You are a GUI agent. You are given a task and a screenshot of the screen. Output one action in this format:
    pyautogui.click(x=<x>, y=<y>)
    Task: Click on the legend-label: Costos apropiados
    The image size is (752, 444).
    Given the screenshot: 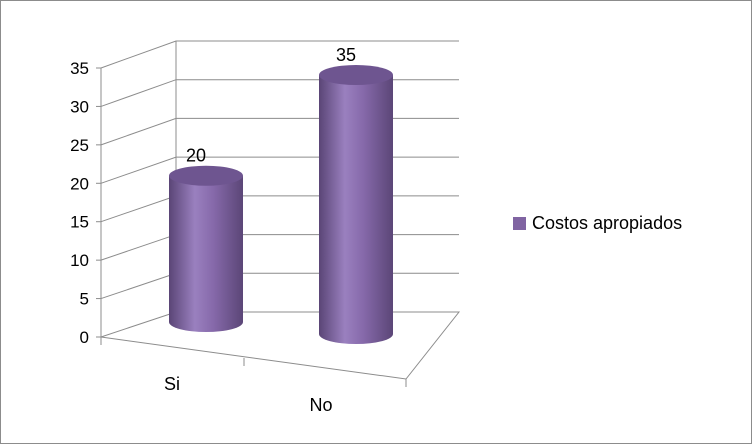 What is the action you would take?
    pyautogui.click(x=607, y=223)
    